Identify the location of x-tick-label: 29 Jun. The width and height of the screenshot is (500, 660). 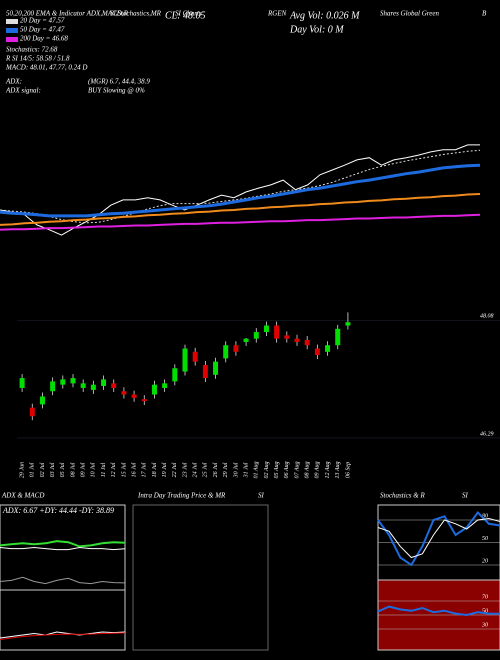
(22, 470).